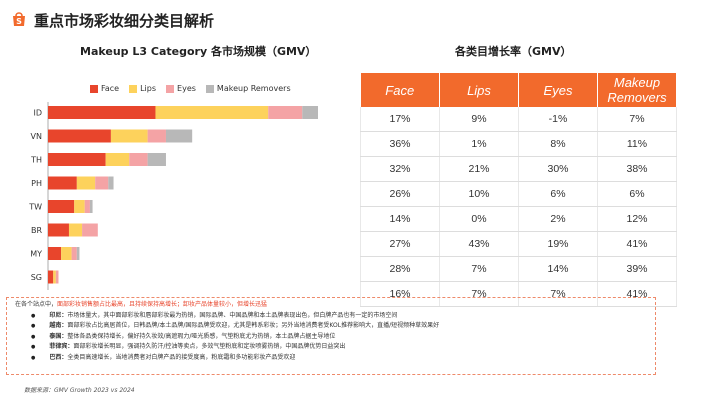  What do you see at coordinates (479, 194) in the screenshot?
I see `table-cell: 10%` at bounding box center [479, 194].